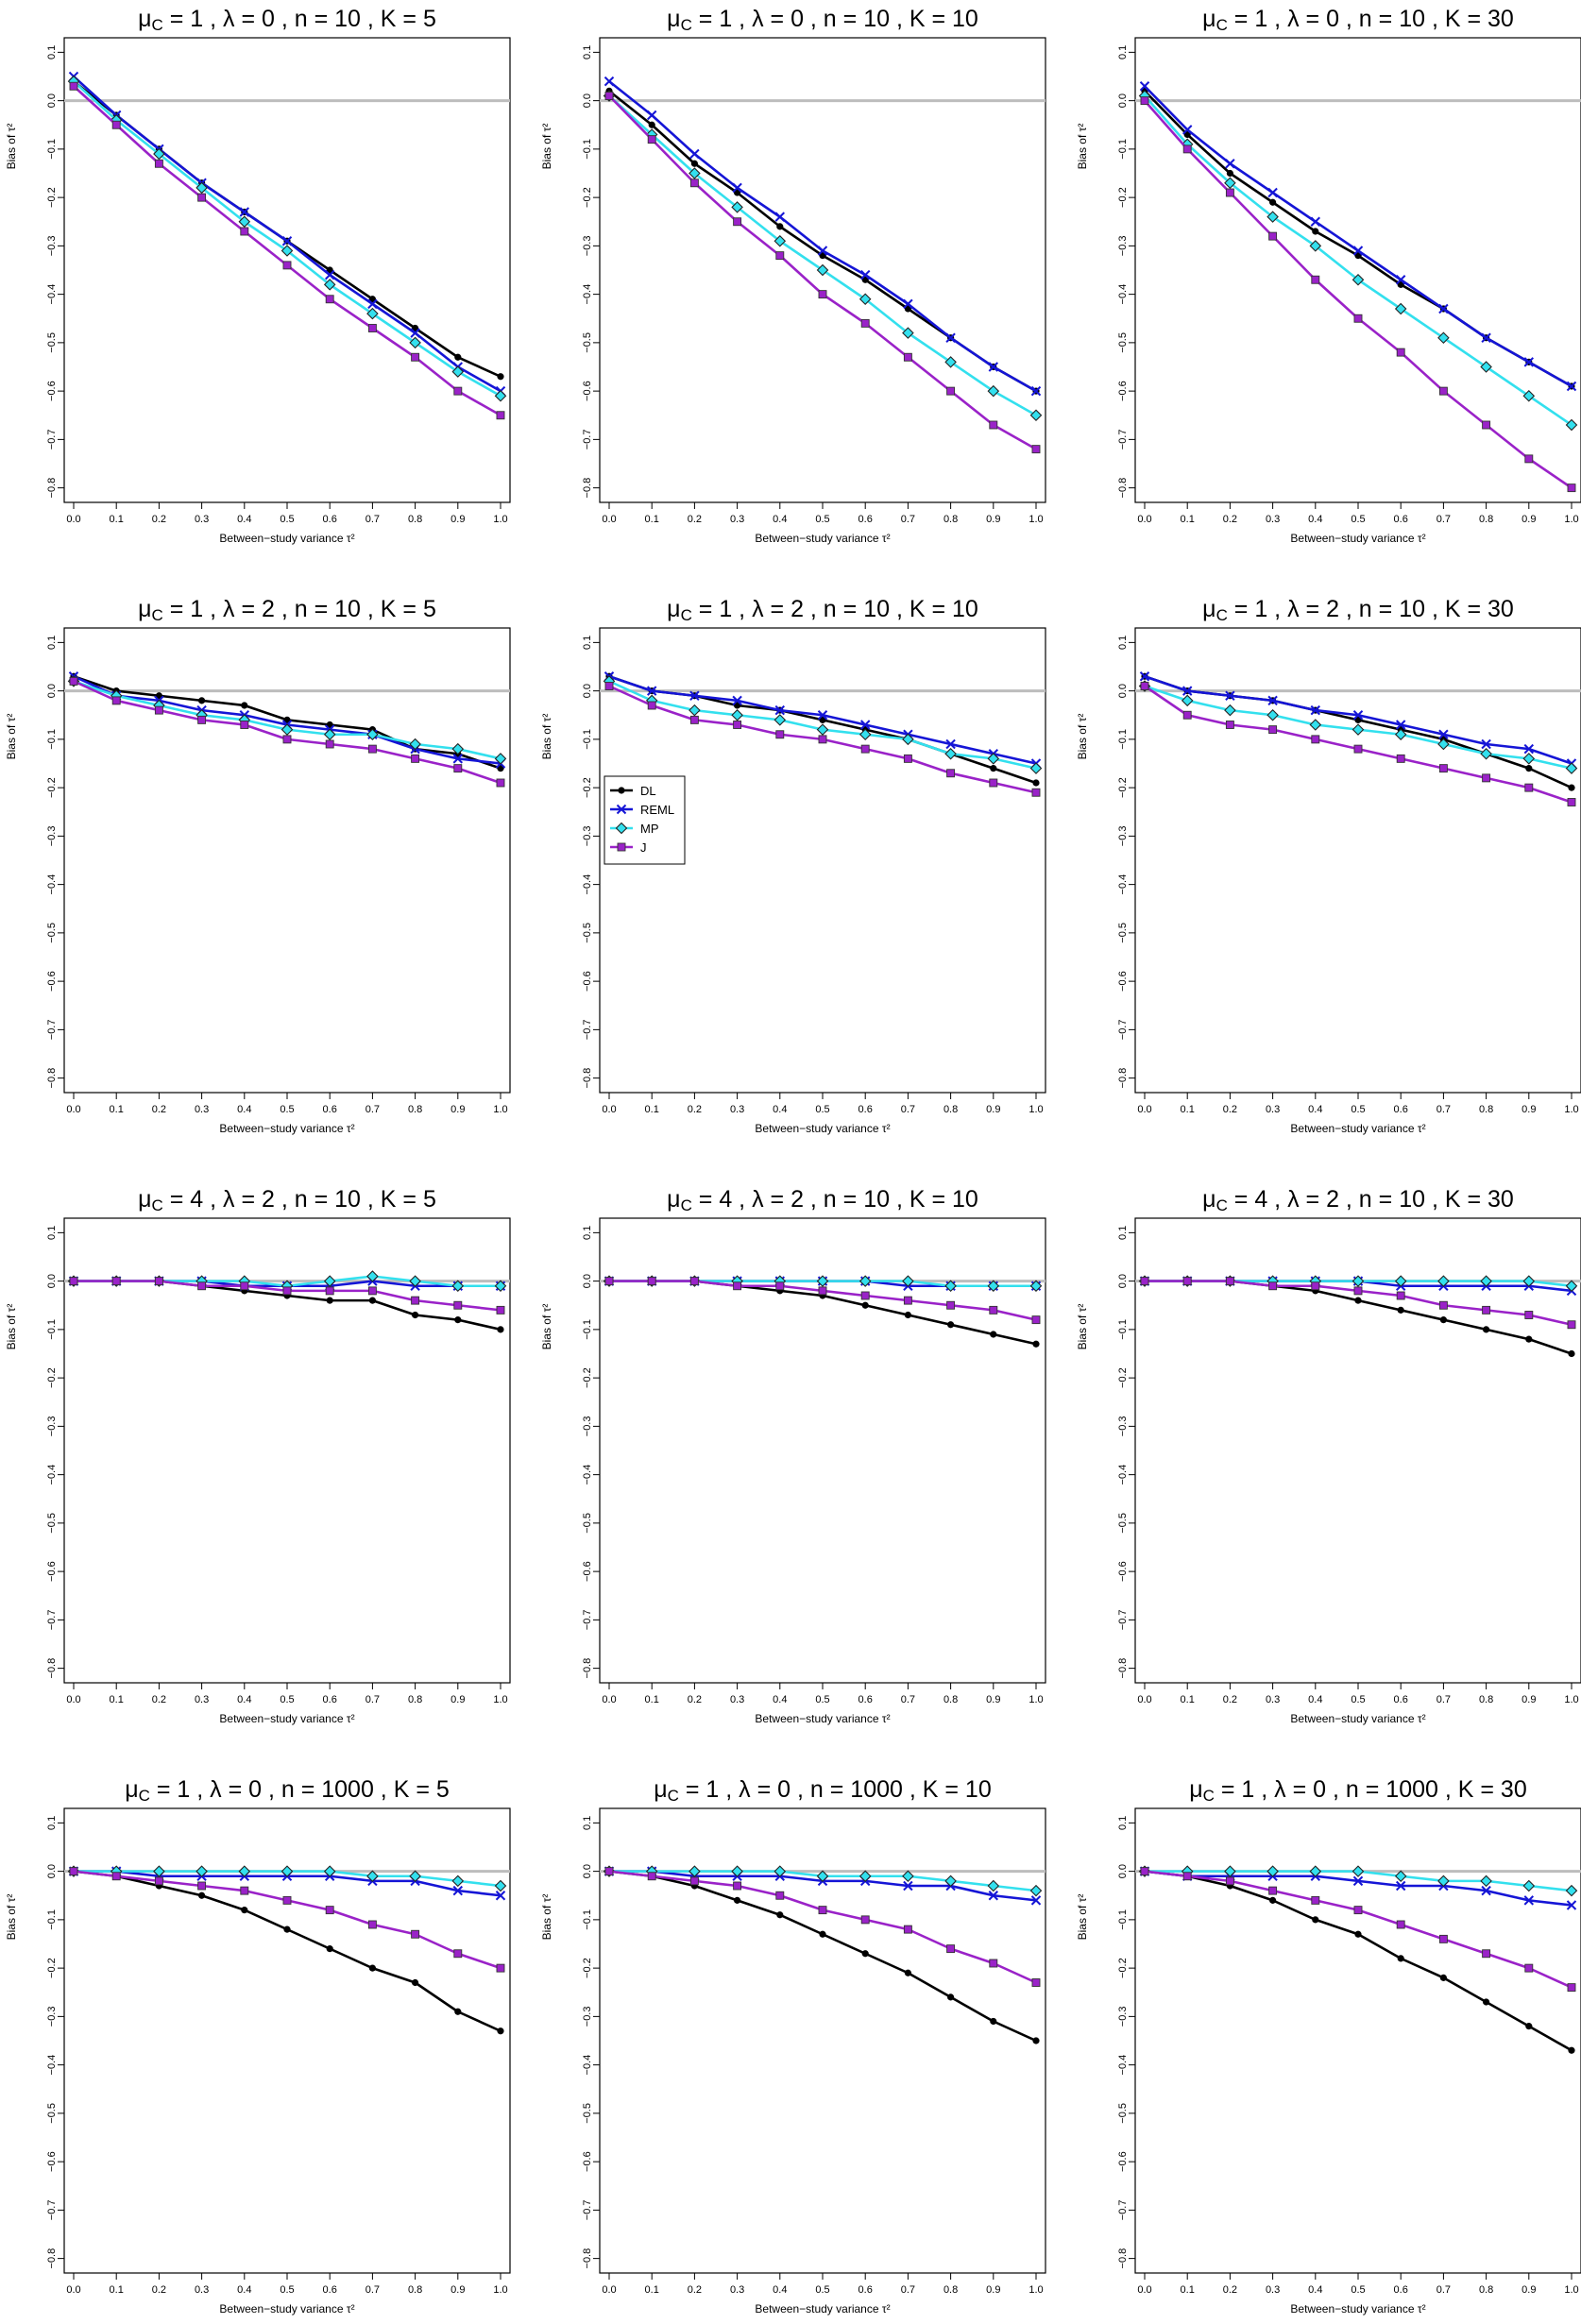  I want to click on x-tick-label: 0.7, so click(908, 2290).